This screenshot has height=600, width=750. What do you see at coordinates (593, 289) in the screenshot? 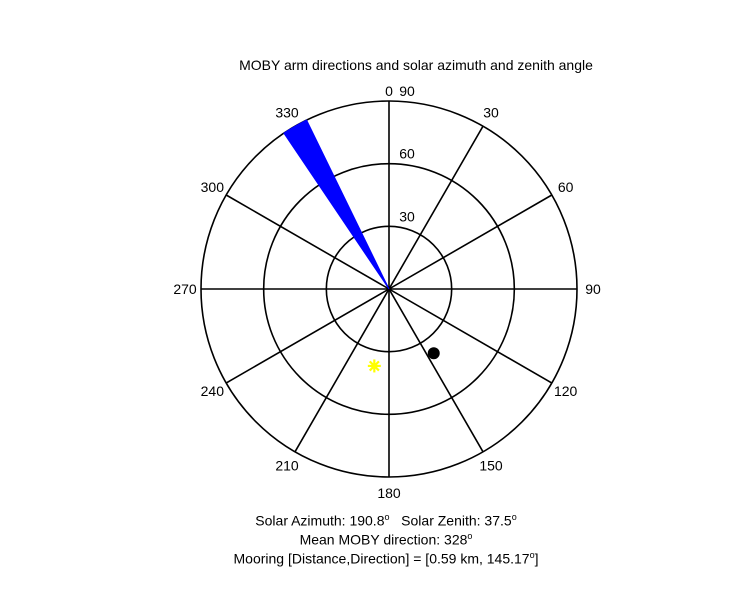
I see `angle-tick-label: 90` at bounding box center [593, 289].